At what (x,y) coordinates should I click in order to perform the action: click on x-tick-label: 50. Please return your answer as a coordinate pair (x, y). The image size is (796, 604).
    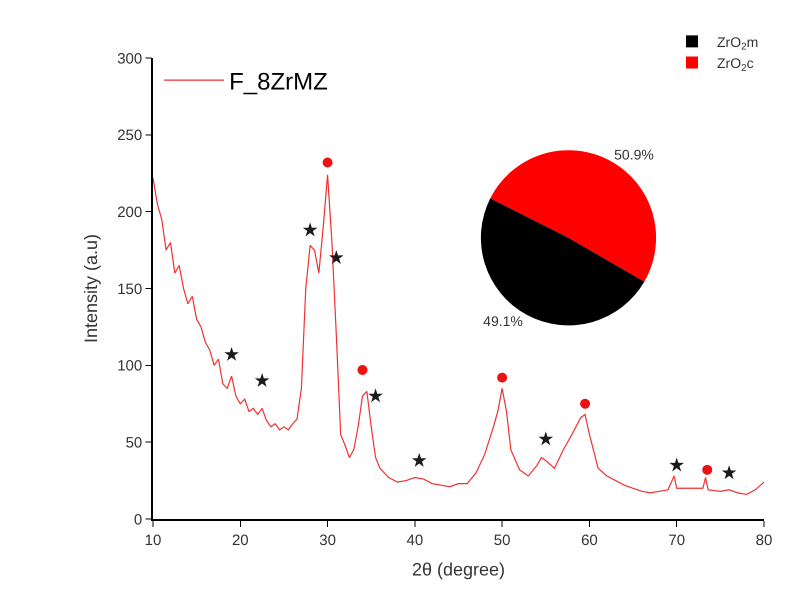
    Looking at the image, I should click on (502, 540).